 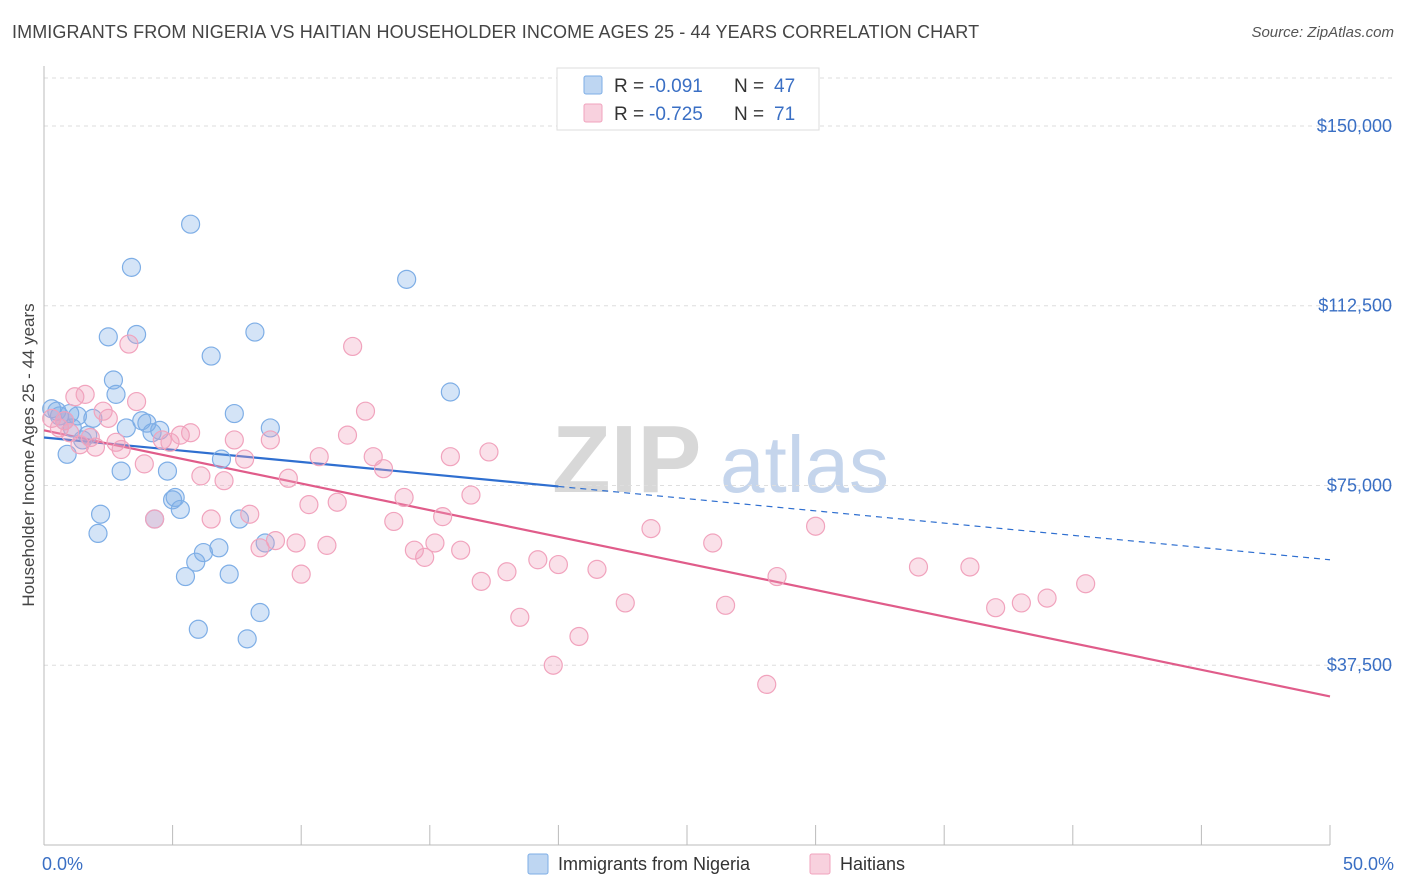 What do you see at coordinates (1359, 485) in the screenshot?
I see `y-tick-label-1: $75,000` at bounding box center [1359, 485].